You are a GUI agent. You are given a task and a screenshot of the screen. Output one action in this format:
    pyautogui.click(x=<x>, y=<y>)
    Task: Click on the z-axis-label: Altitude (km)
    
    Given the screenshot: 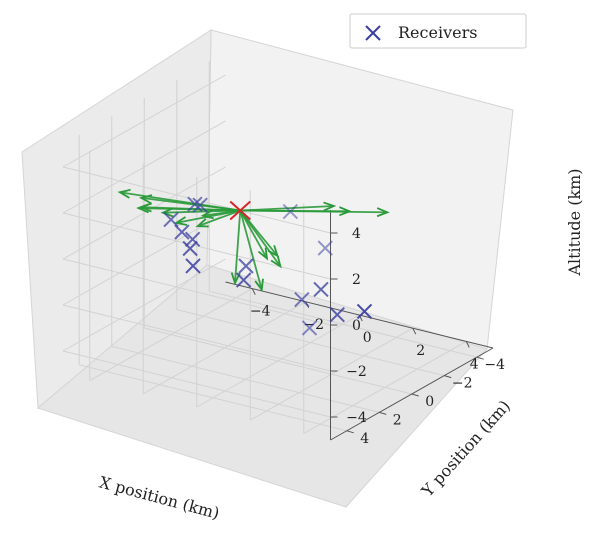 What is the action you would take?
    pyautogui.click(x=574, y=222)
    